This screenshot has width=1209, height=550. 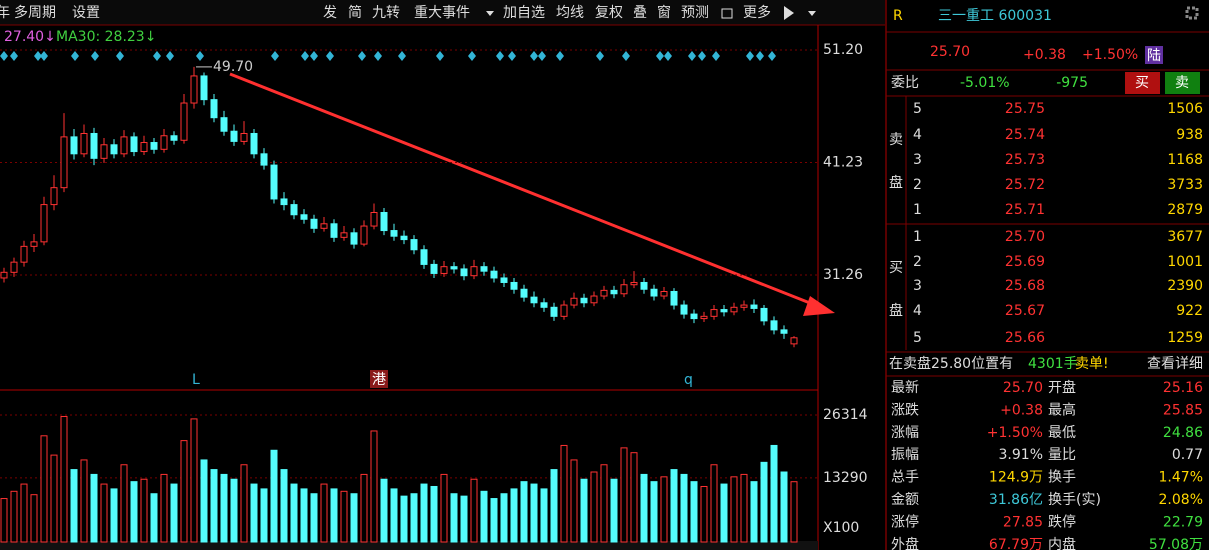 What do you see at coordinates (695, 13) in the screenshot?
I see `toolbar-item: 预测` at bounding box center [695, 13].